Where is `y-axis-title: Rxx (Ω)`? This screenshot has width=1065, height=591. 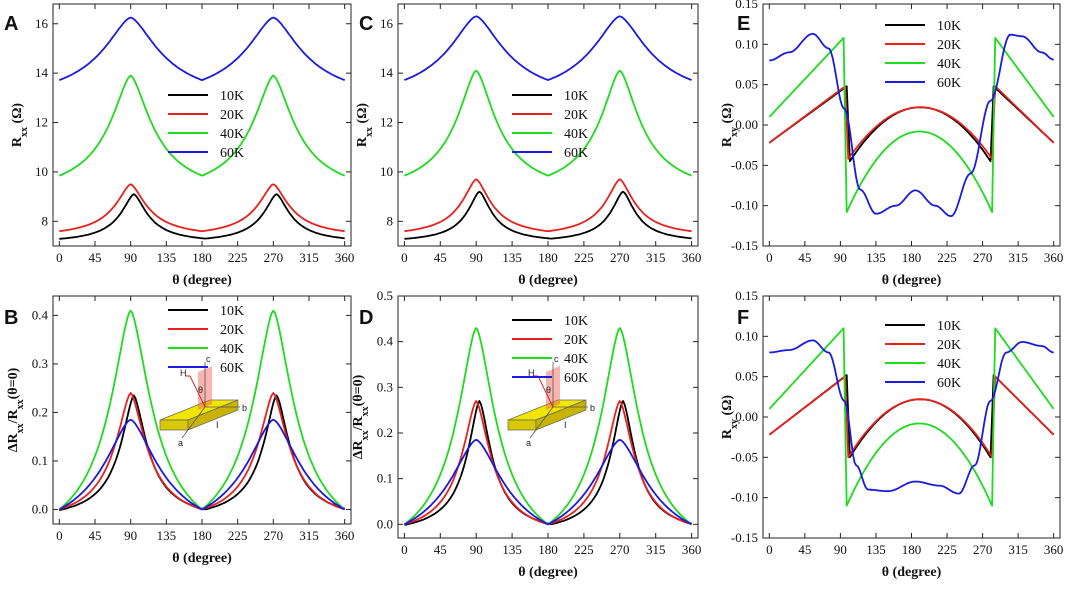 y-axis-title: Rxx (Ω) is located at coordinates (20, 125).